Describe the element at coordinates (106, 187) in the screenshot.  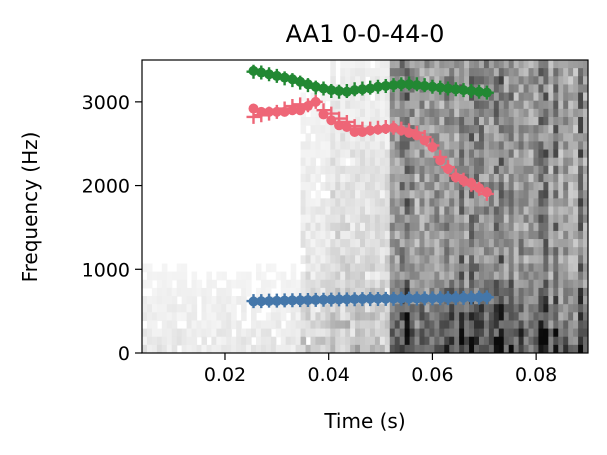
I see `y-tick-label: 2000` at that location.